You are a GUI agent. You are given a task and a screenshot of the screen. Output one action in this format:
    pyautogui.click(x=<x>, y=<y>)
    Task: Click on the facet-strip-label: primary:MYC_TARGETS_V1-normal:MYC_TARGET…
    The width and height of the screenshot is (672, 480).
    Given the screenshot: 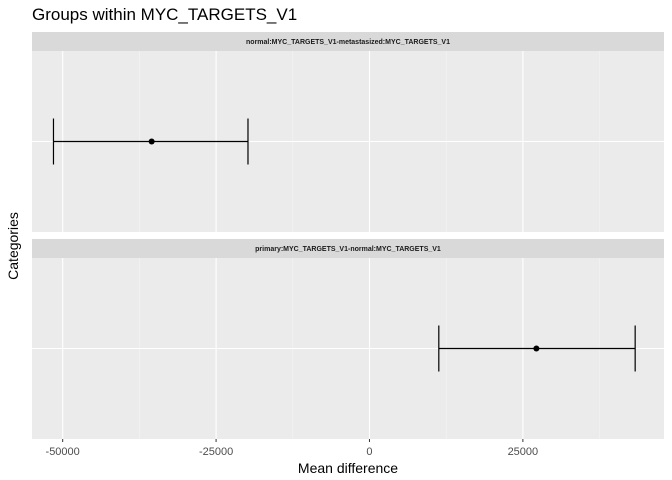 What is the action you would take?
    pyautogui.click(x=348, y=249)
    